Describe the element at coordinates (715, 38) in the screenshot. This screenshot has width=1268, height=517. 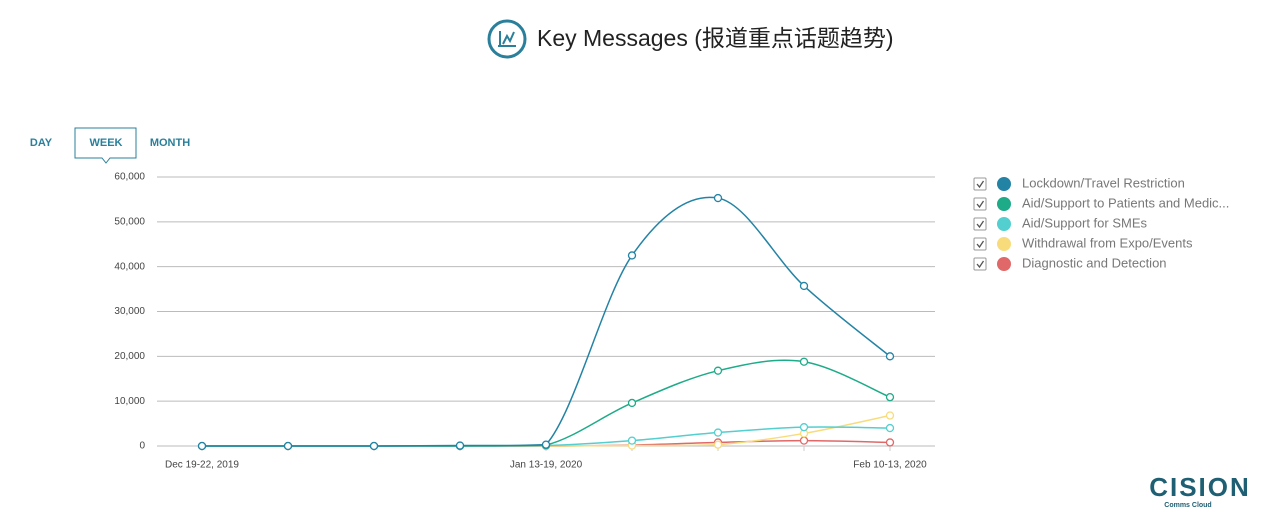
I see `chart-title: Key Messages (报道重点话题趋势)` at that location.